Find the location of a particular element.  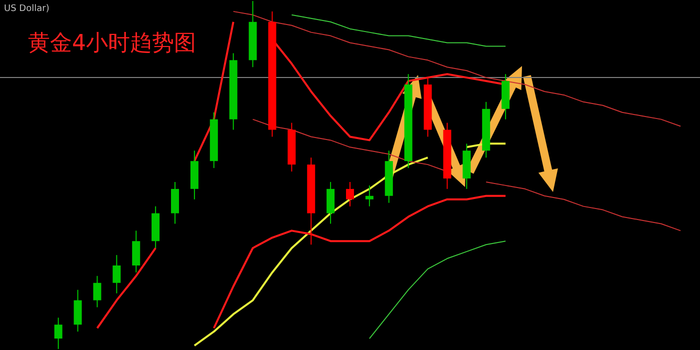

annotation: US Dollar) is located at coordinates (27, 9).